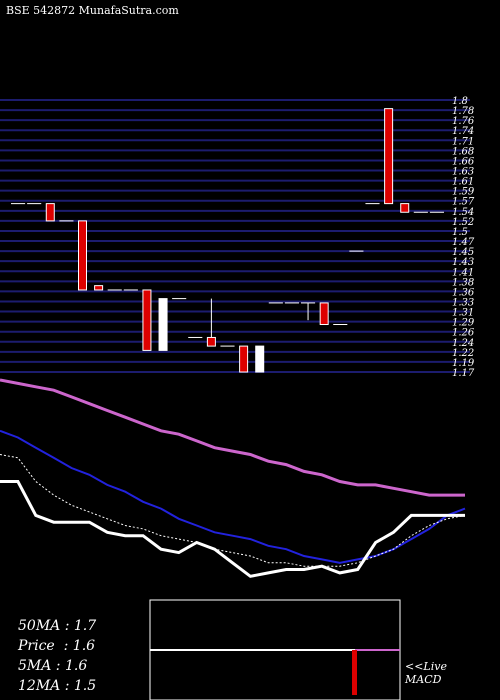  Describe the element at coordinates (463, 151) in the screenshot. I see `price-tick-label: 1.68` at that location.